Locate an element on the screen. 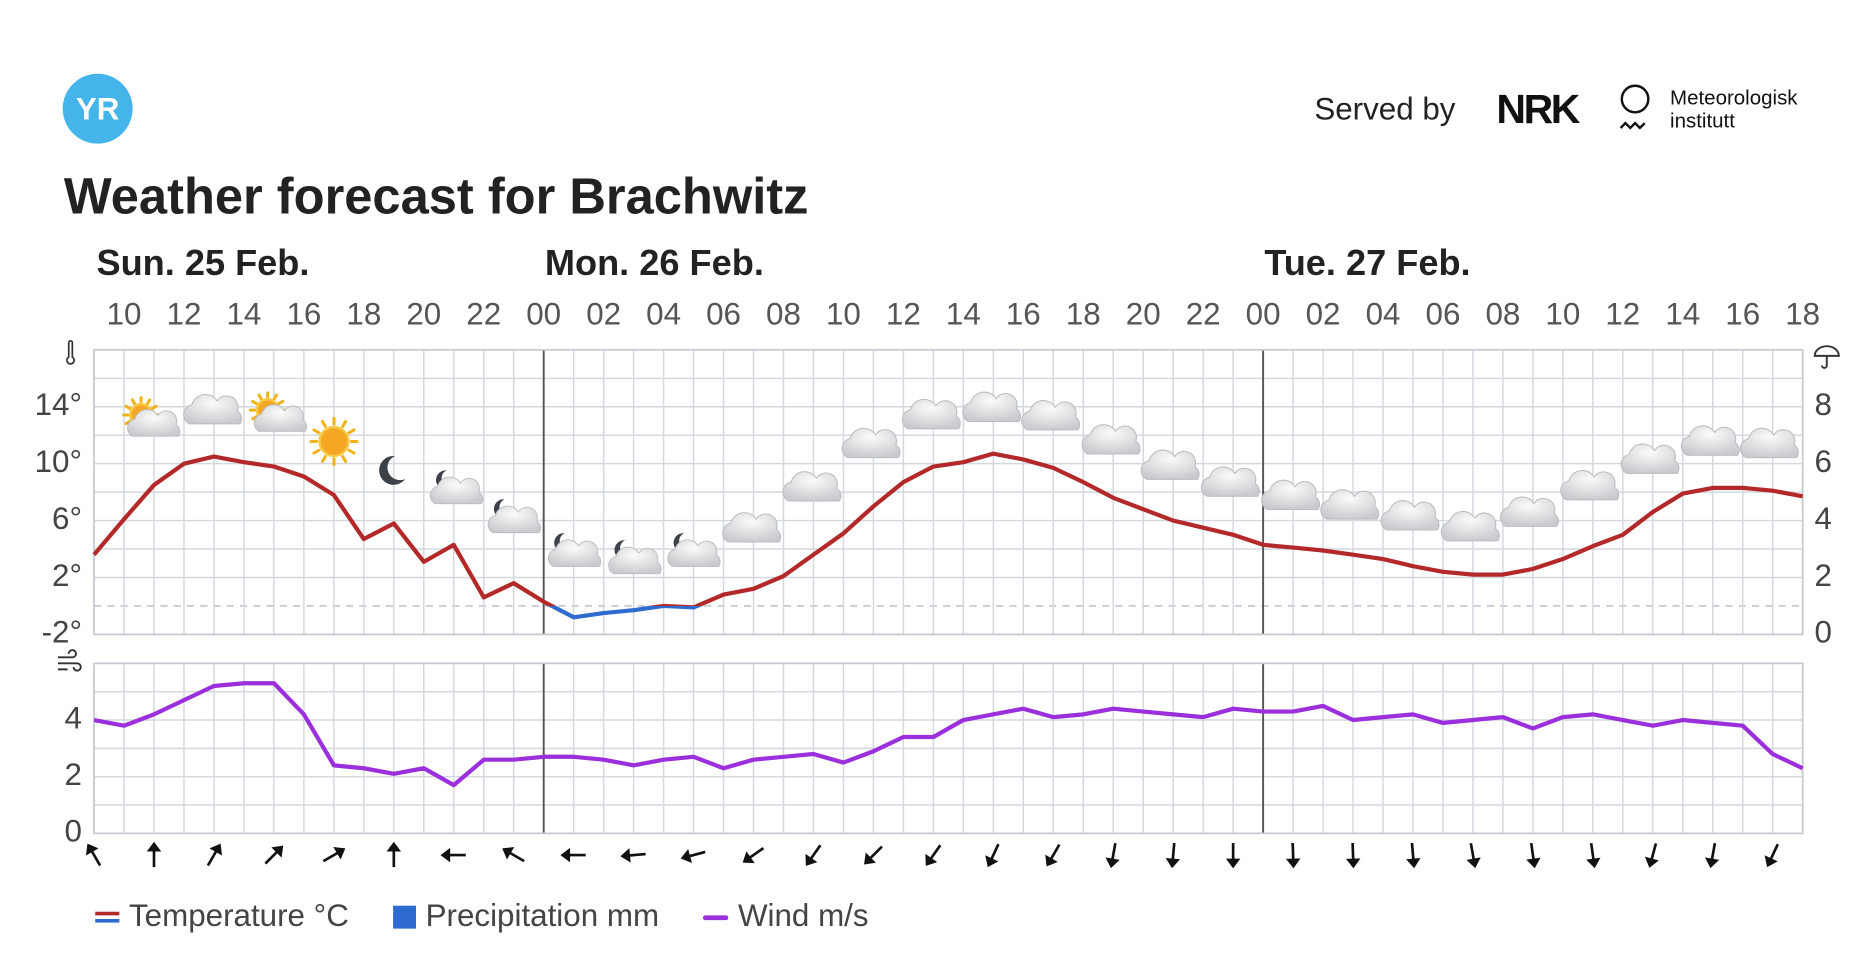 The height and width of the screenshot is (977, 1869). y-tick-label: 4 is located at coordinates (73, 717).